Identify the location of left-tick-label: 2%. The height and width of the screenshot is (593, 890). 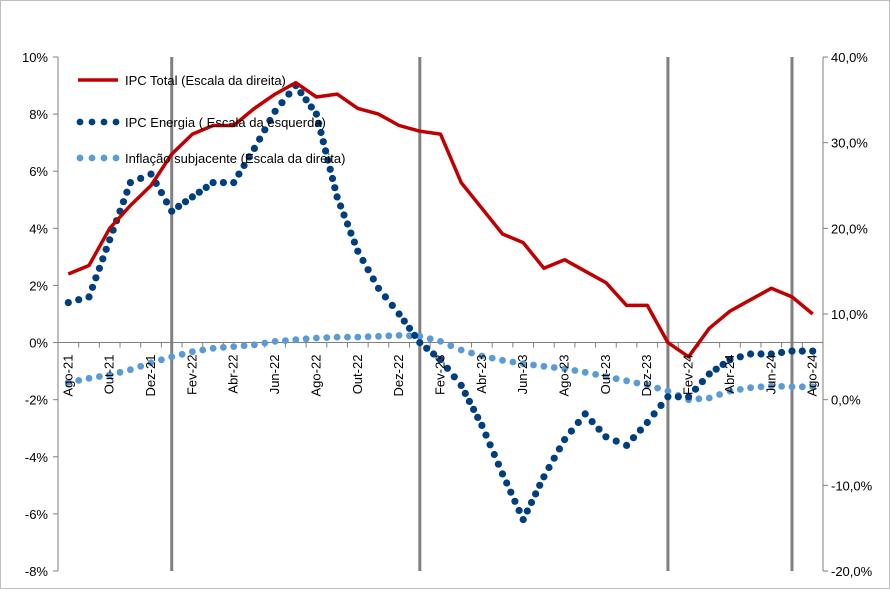
(38, 285).